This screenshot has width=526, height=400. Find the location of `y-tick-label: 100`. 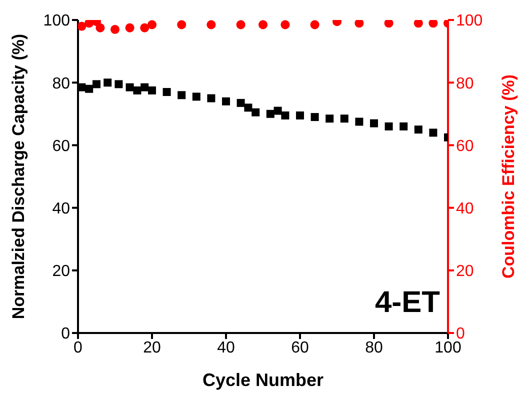

y-tick-label: 100 is located at coordinates (56, 21).